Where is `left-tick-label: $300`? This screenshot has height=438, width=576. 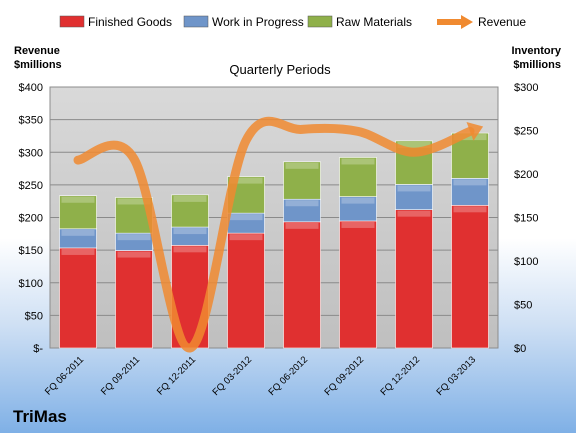 left-tick-label: $300 is located at coordinates (31, 153).